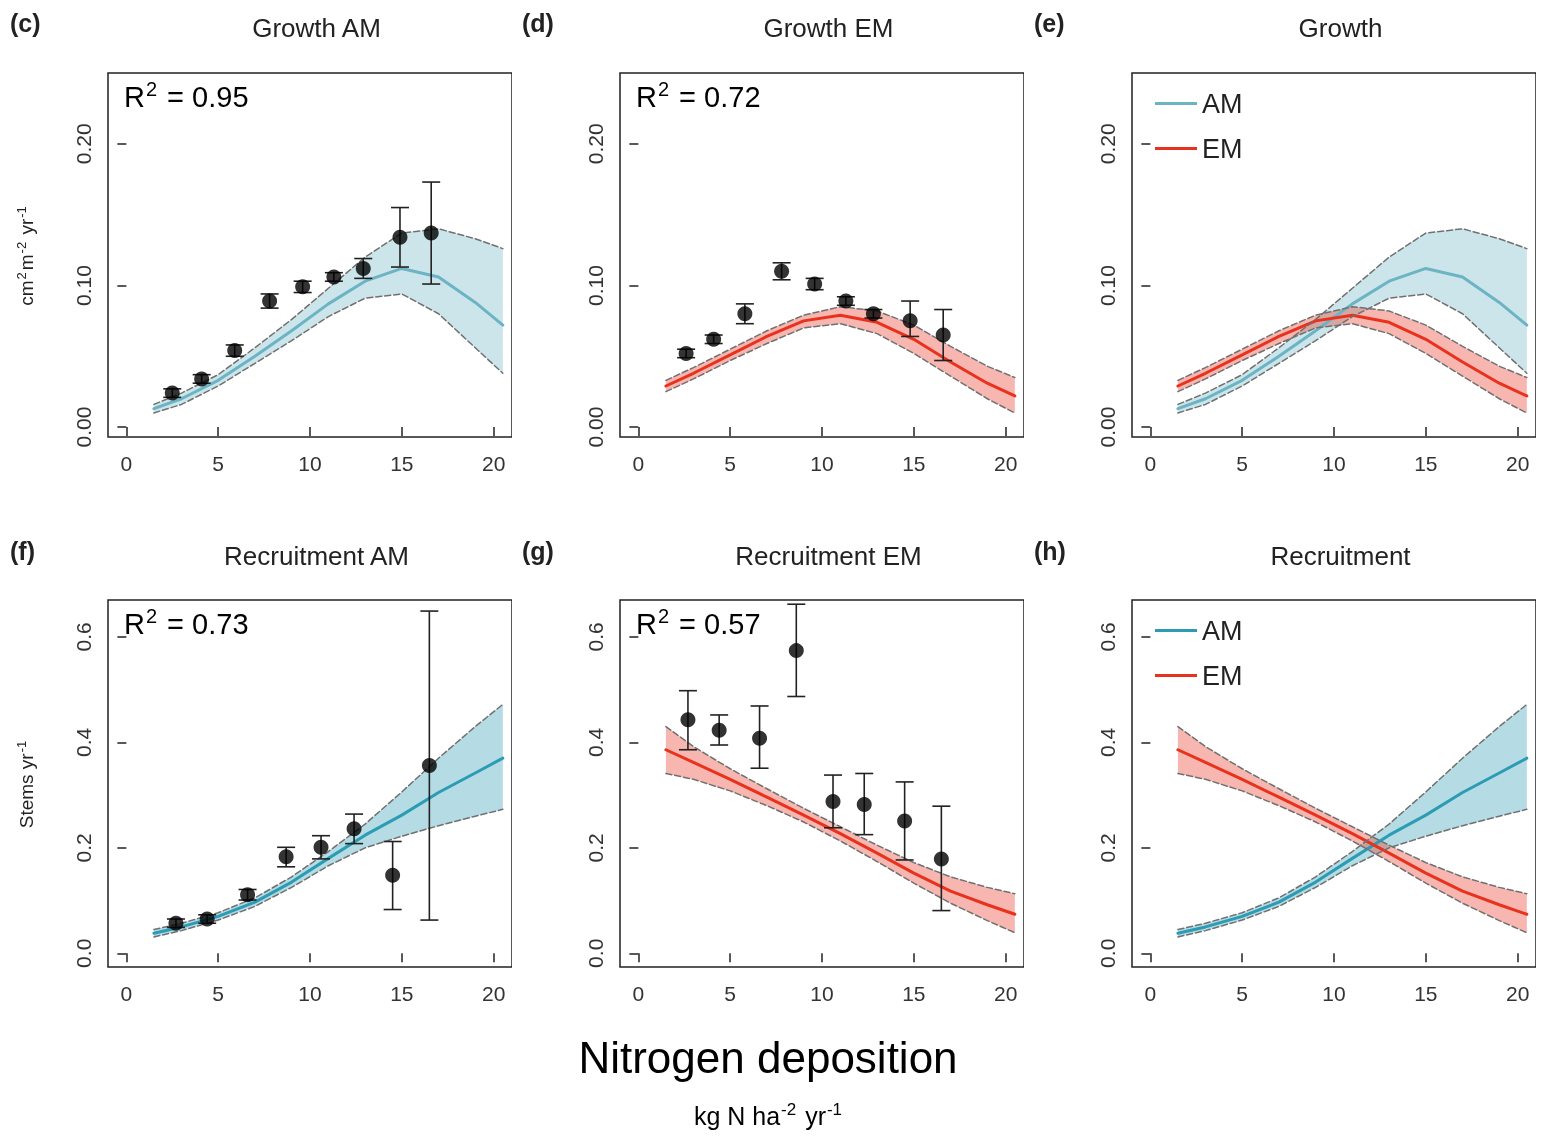 This screenshot has height=1140, width=1542. I want to click on chart-title: Growth EM, so click(828, 28).